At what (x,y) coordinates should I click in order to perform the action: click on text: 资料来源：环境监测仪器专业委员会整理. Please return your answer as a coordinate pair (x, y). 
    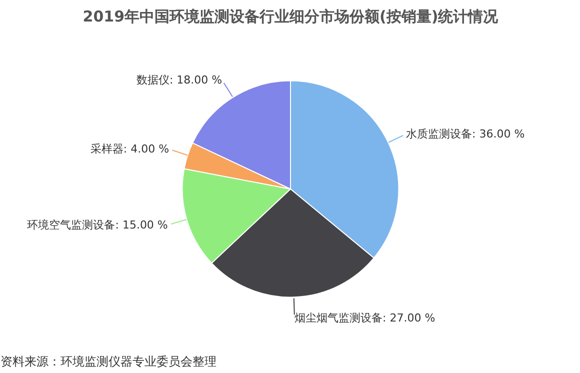
    Looking at the image, I should click on (108, 361).